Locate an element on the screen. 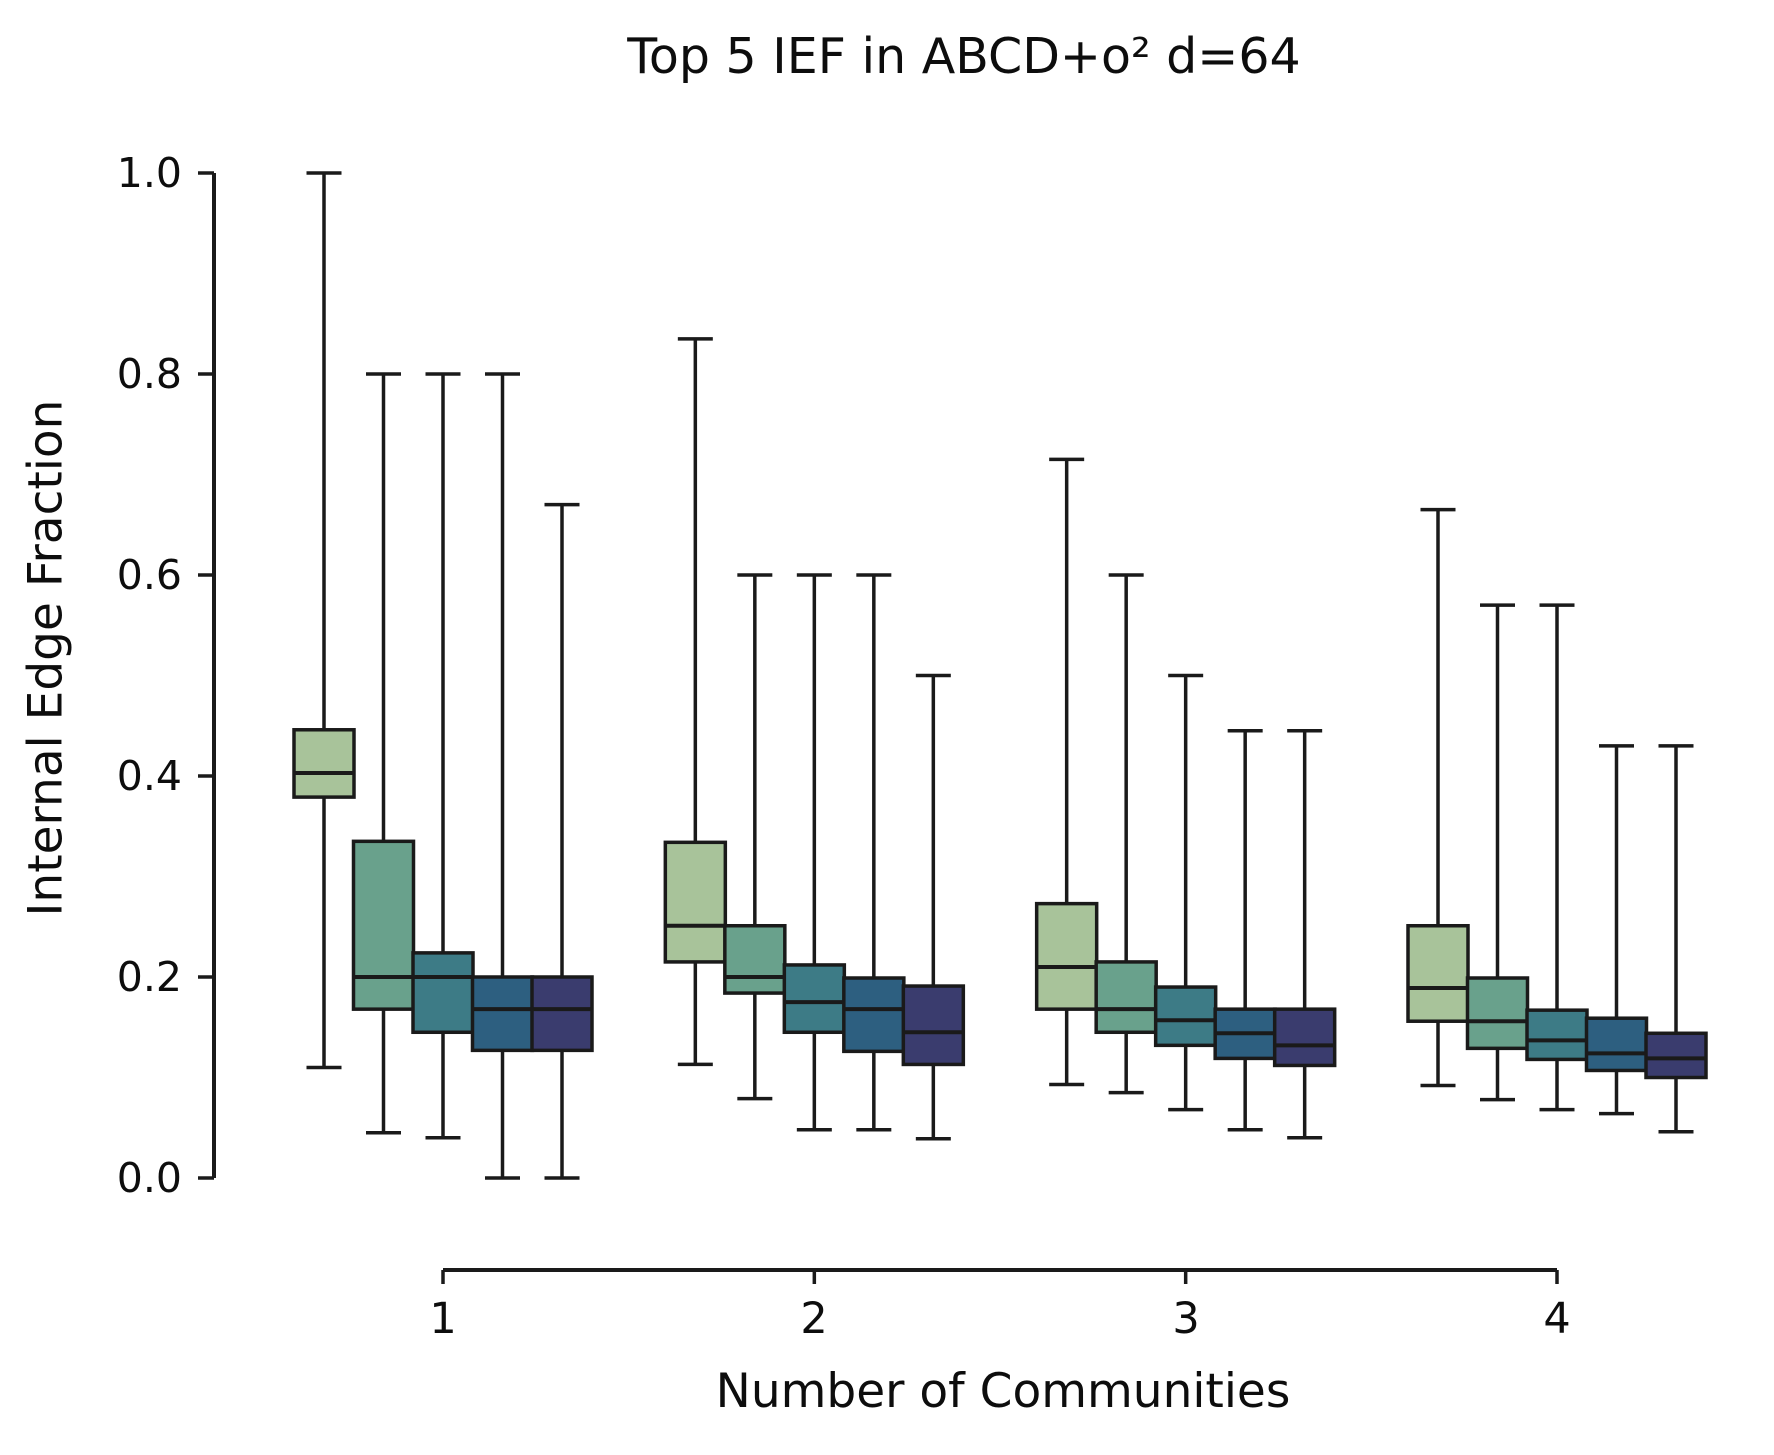  box-rank-5-cat-2-box is located at coordinates (933, 1025).